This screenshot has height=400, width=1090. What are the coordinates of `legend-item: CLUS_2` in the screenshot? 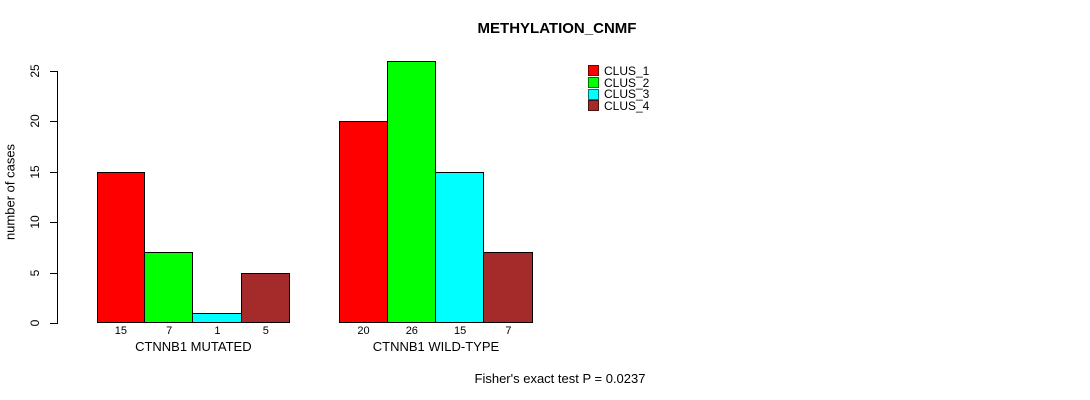 It's located at (618, 83).